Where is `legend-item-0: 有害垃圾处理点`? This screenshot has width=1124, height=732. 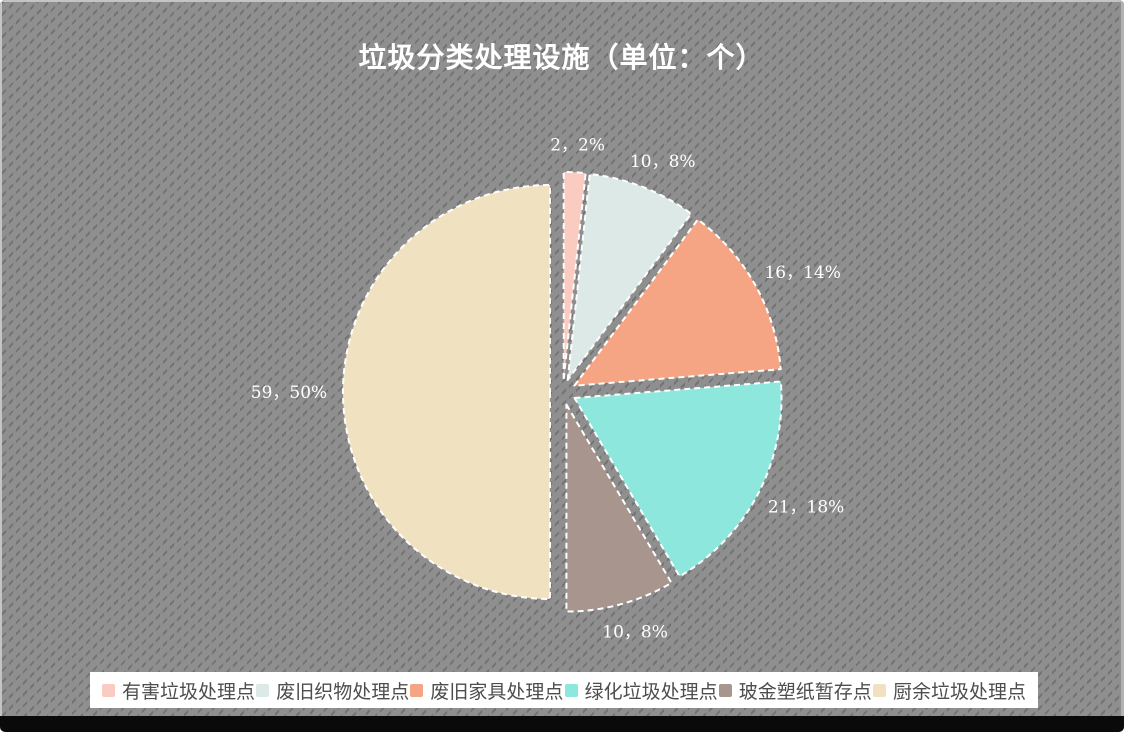
legend-item-0: 有害垃圾处理点 is located at coordinates (178, 690).